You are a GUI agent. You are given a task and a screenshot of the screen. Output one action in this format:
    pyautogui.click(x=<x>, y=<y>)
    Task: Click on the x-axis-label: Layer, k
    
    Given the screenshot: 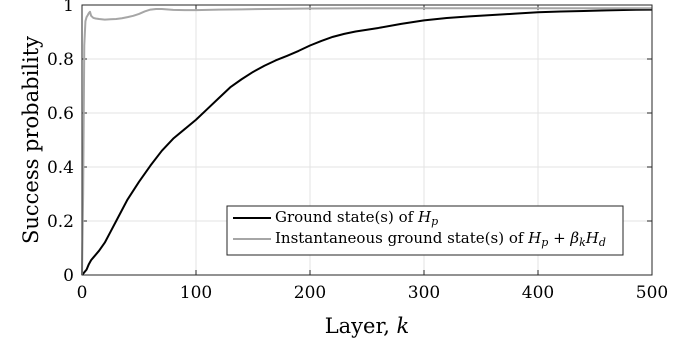 What is the action you would take?
    pyautogui.click(x=367, y=326)
    